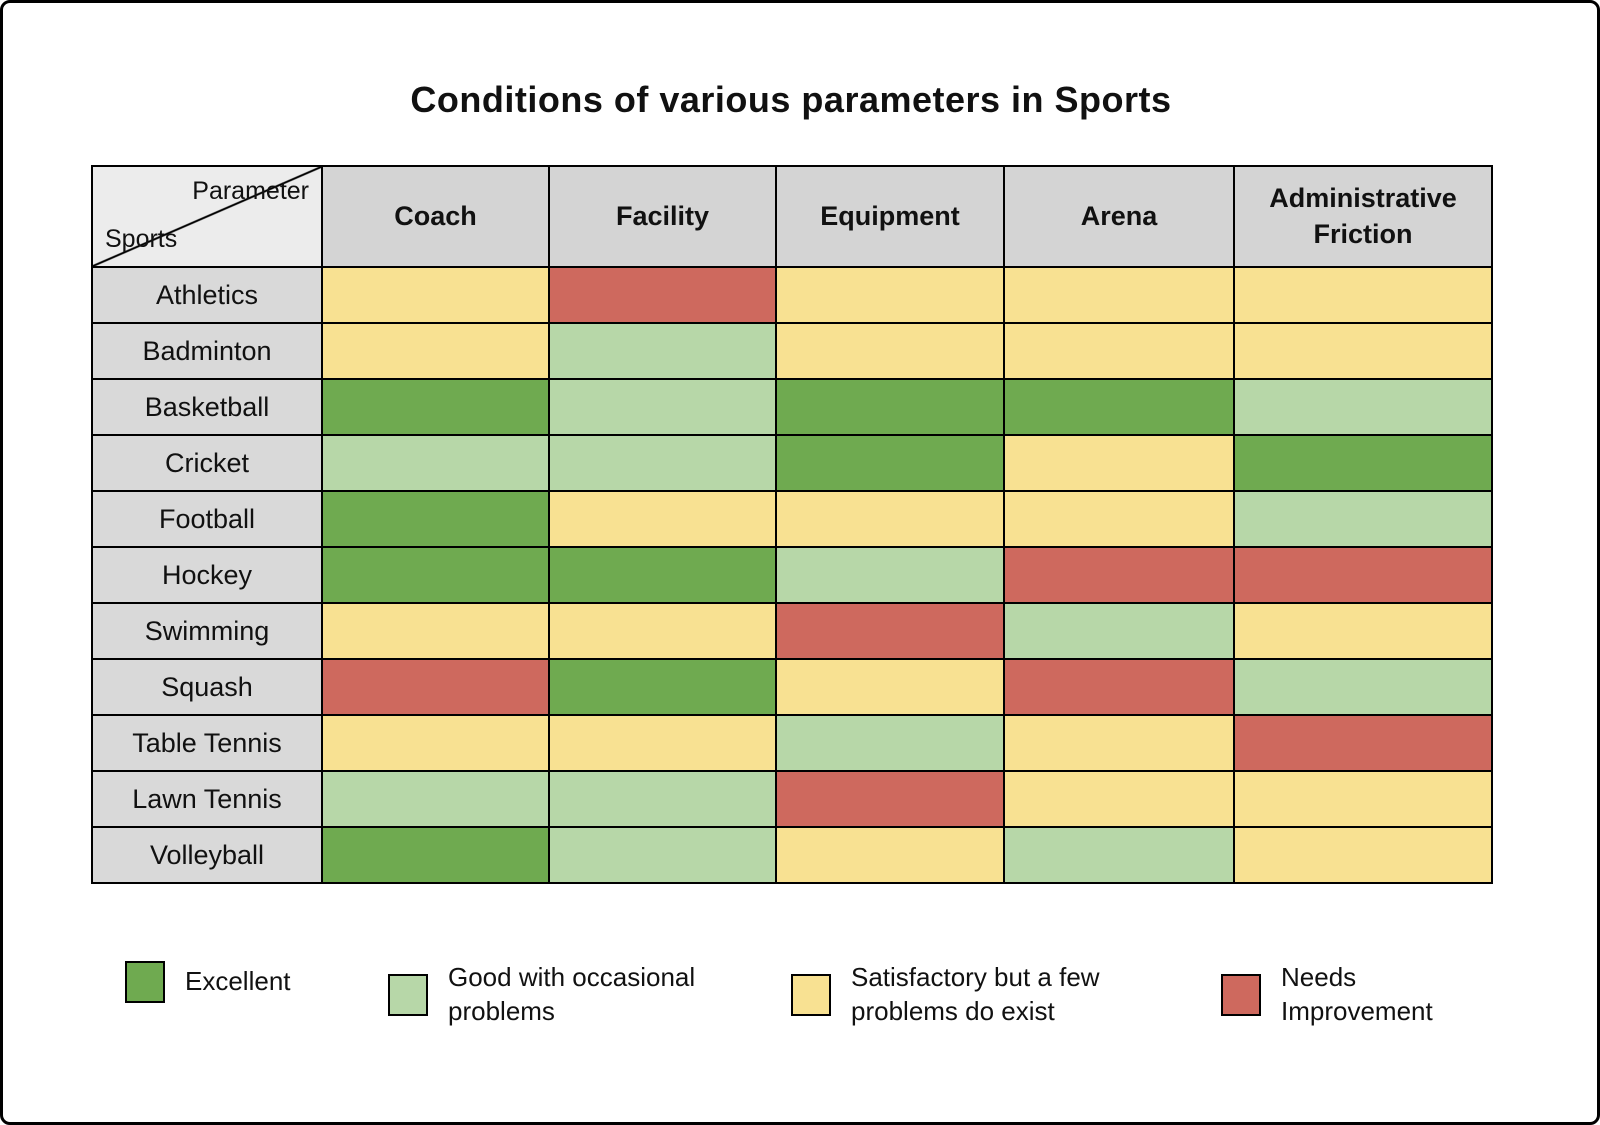 The width and height of the screenshot is (1600, 1125). I want to click on table-row-volleyball: Volleyball, so click(792, 855).